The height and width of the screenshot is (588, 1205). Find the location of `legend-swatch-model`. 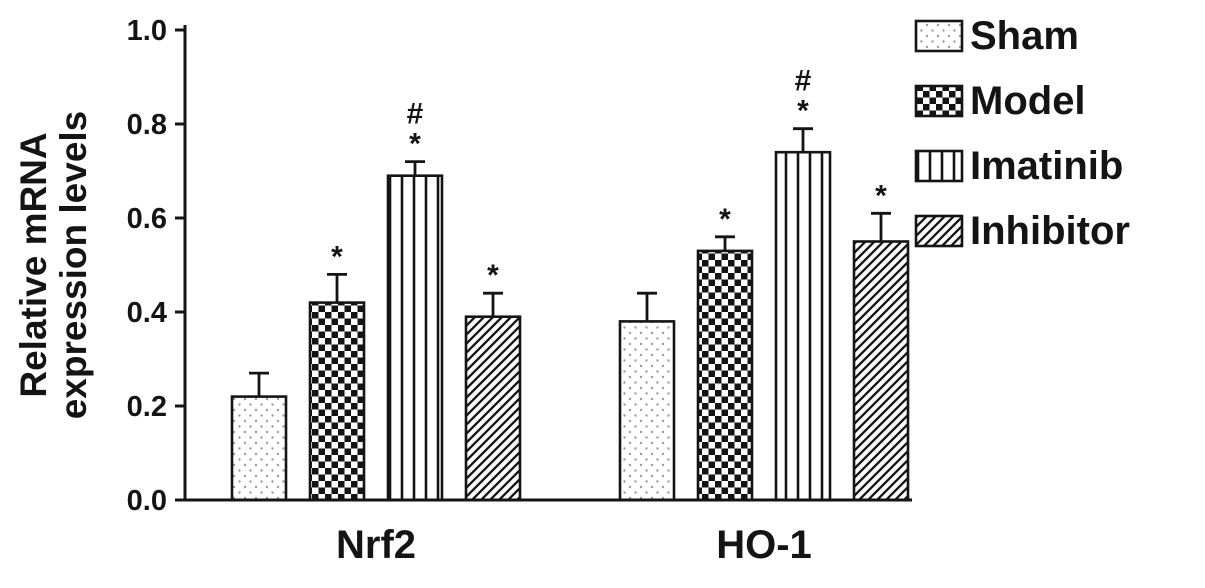

legend-swatch-model is located at coordinates (939, 101).